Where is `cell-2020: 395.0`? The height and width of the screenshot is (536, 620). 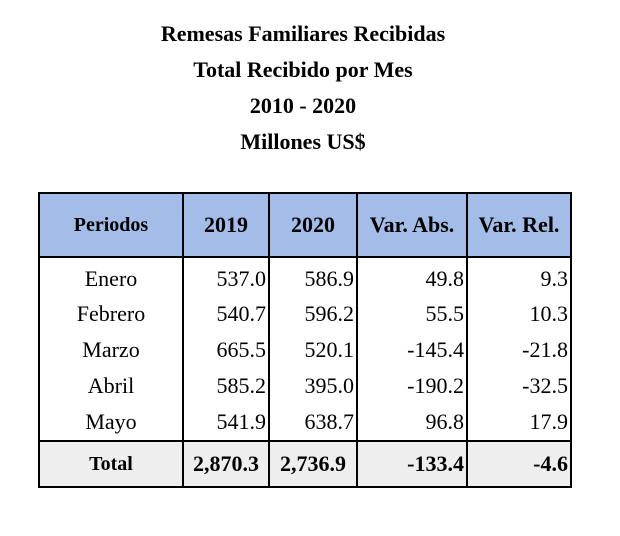
cell-2020: 395.0 is located at coordinates (313, 386).